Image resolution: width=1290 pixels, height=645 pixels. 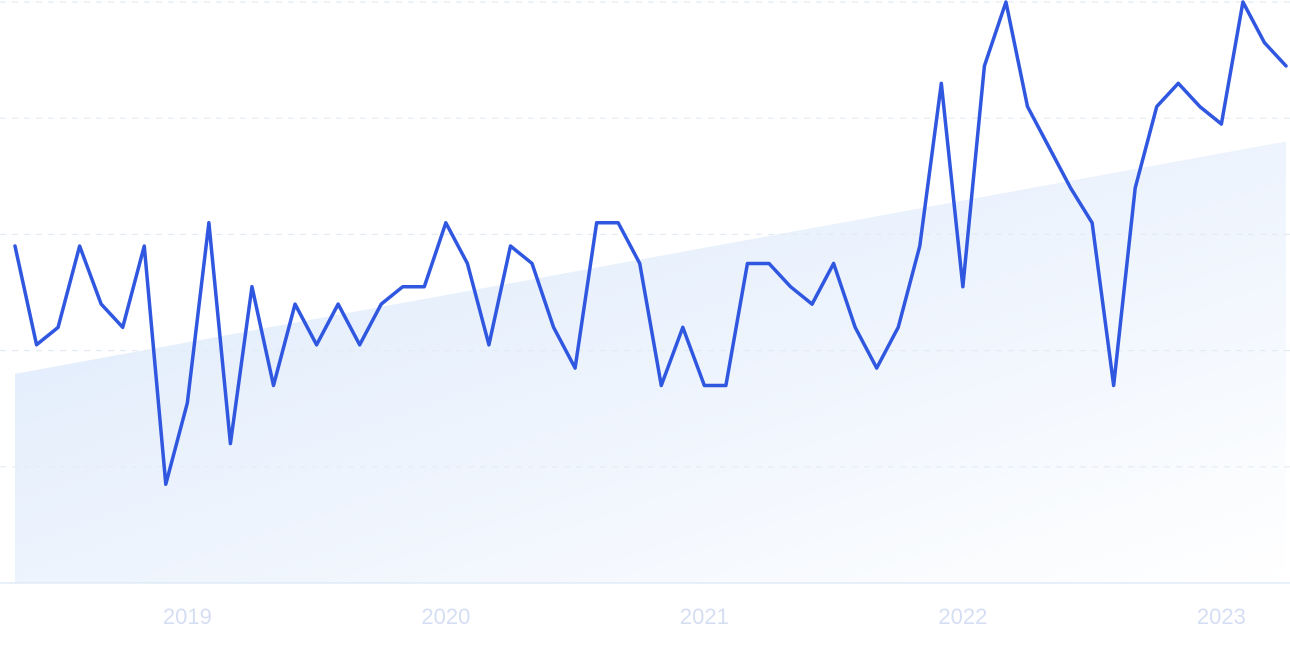 What do you see at coordinates (445, 616) in the screenshot?
I see `x-tick-label: 2020` at bounding box center [445, 616].